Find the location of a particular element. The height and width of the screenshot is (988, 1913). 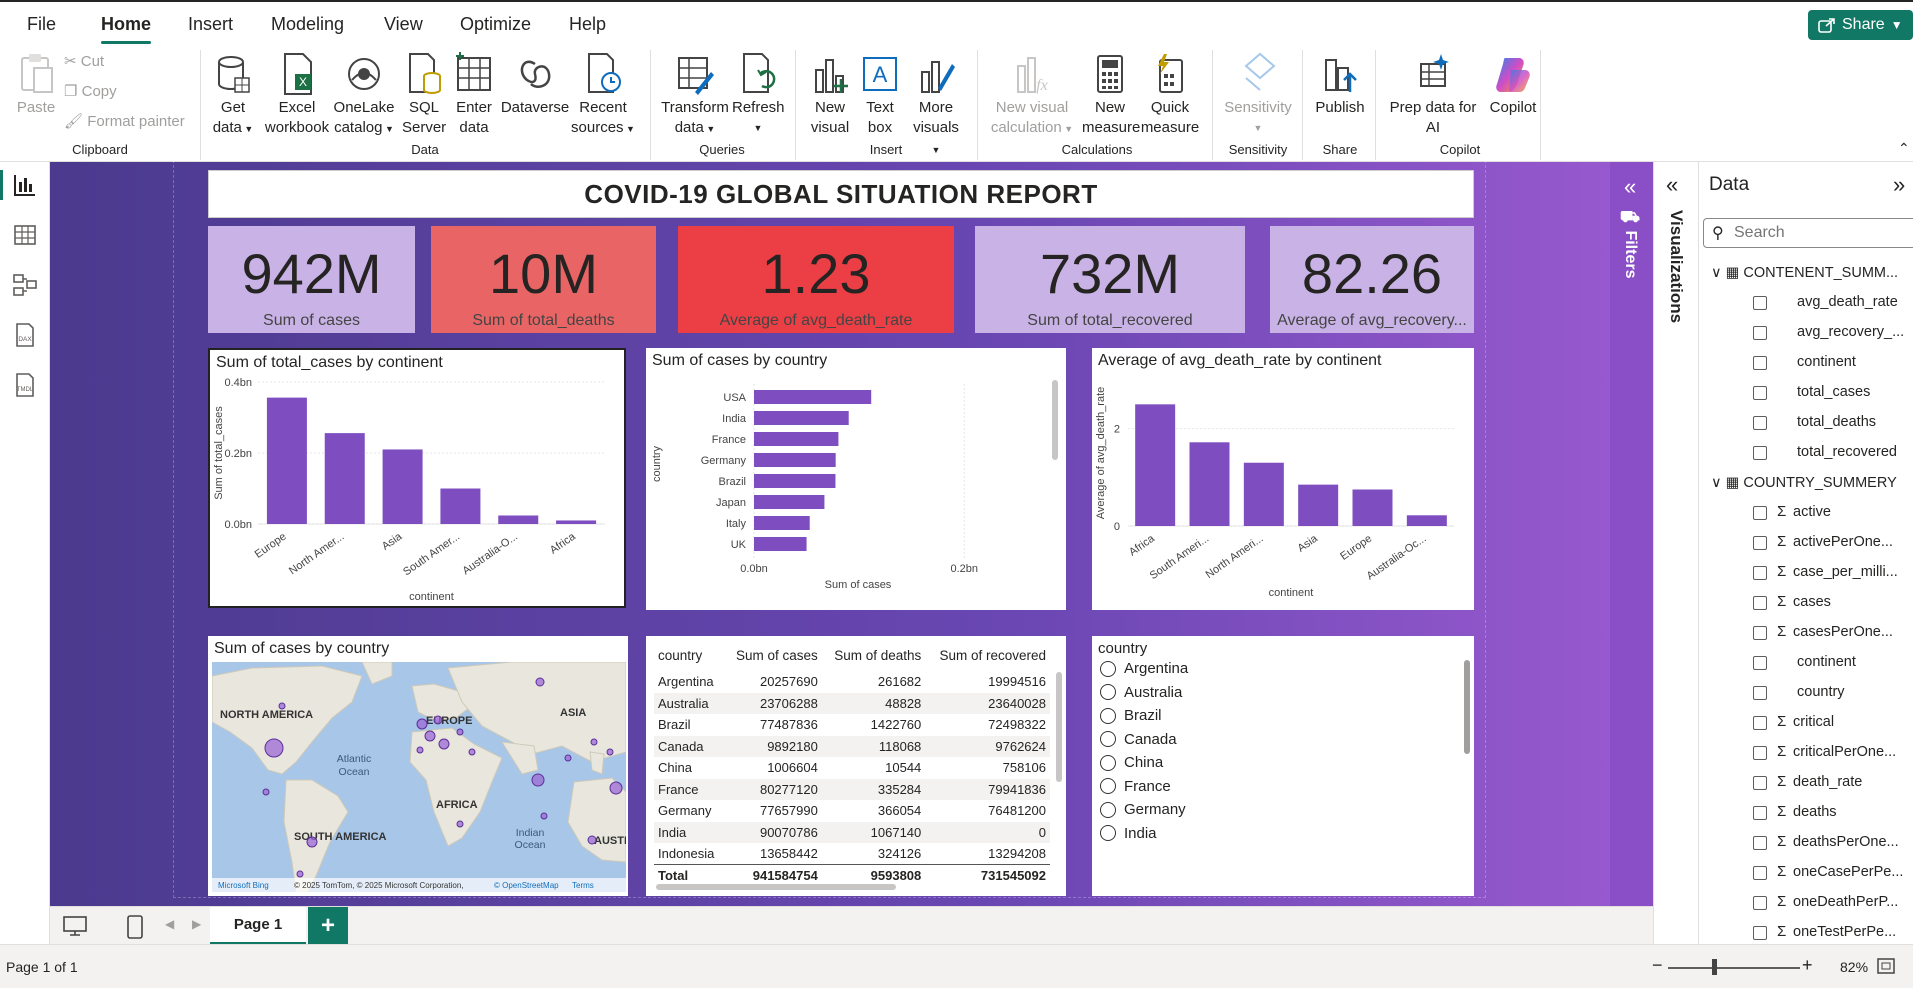

kpi-card-death-rate: 1.23 Average of avg_death_rate is located at coordinates (816, 279).